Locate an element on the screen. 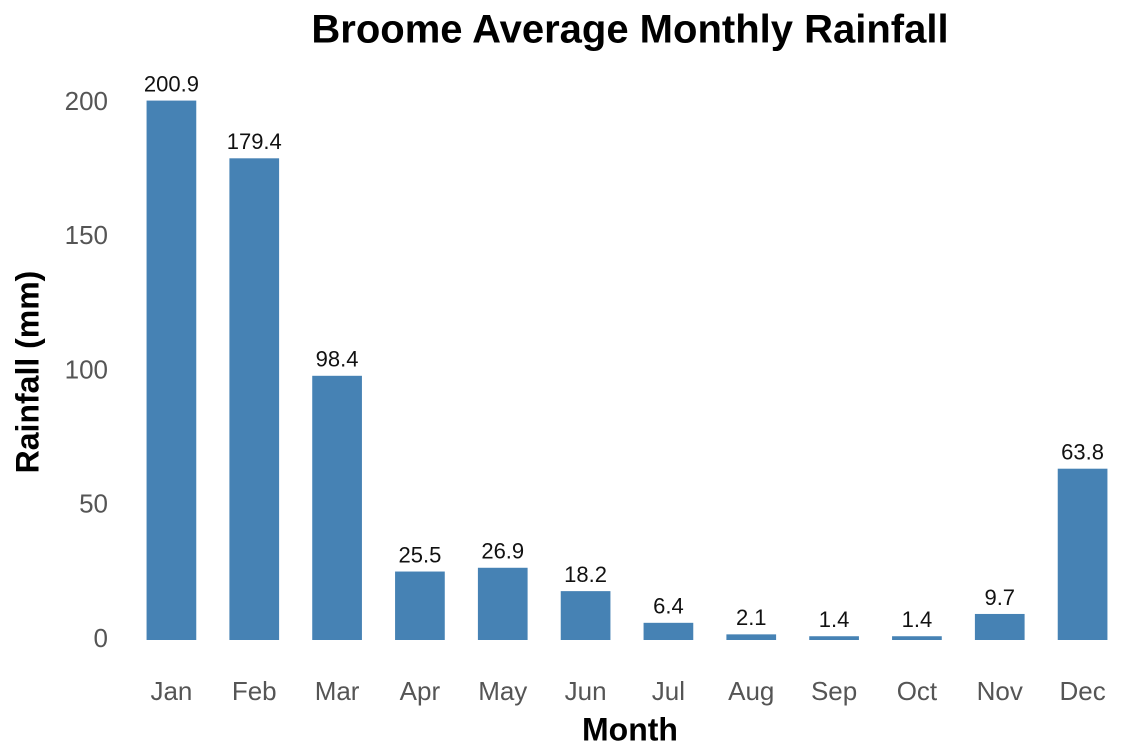 The width and height of the screenshot is (1124, 752). value-label: 9.7 is located at coordinates (999, 597).